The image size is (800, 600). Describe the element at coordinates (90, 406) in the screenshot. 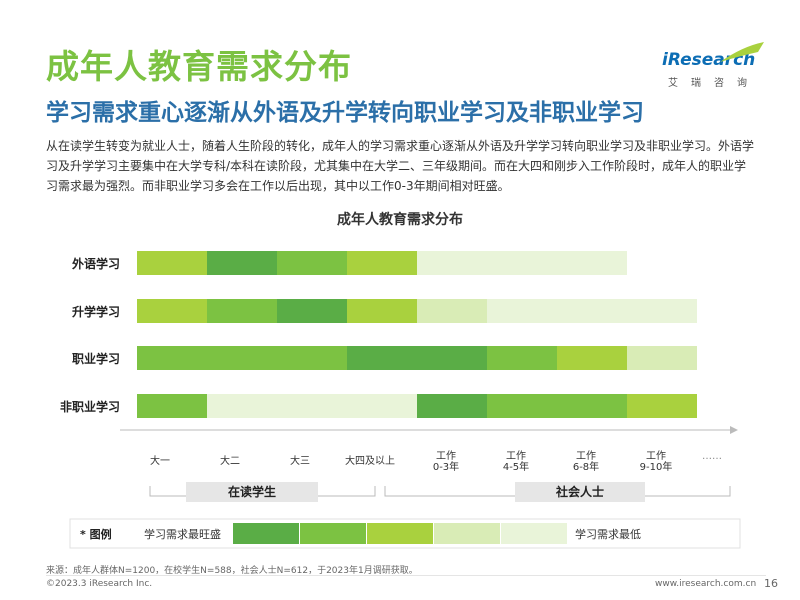

I see `row-label: 非职业学习` at that location.